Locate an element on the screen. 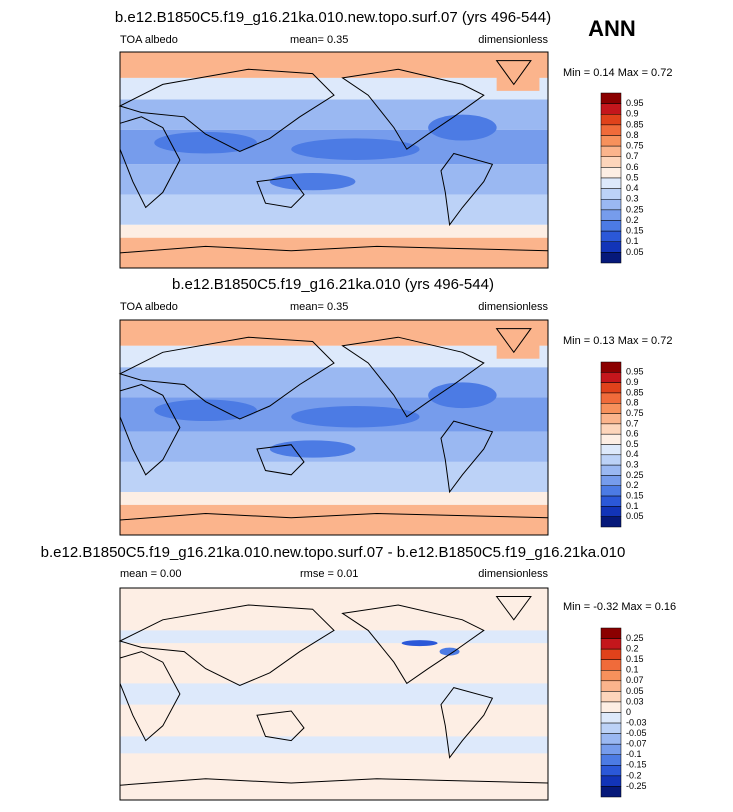 Image resolution: width=733 pixels, height=812 pixels. colorbar-label: 0.4 is located at coordinates (632, 188).